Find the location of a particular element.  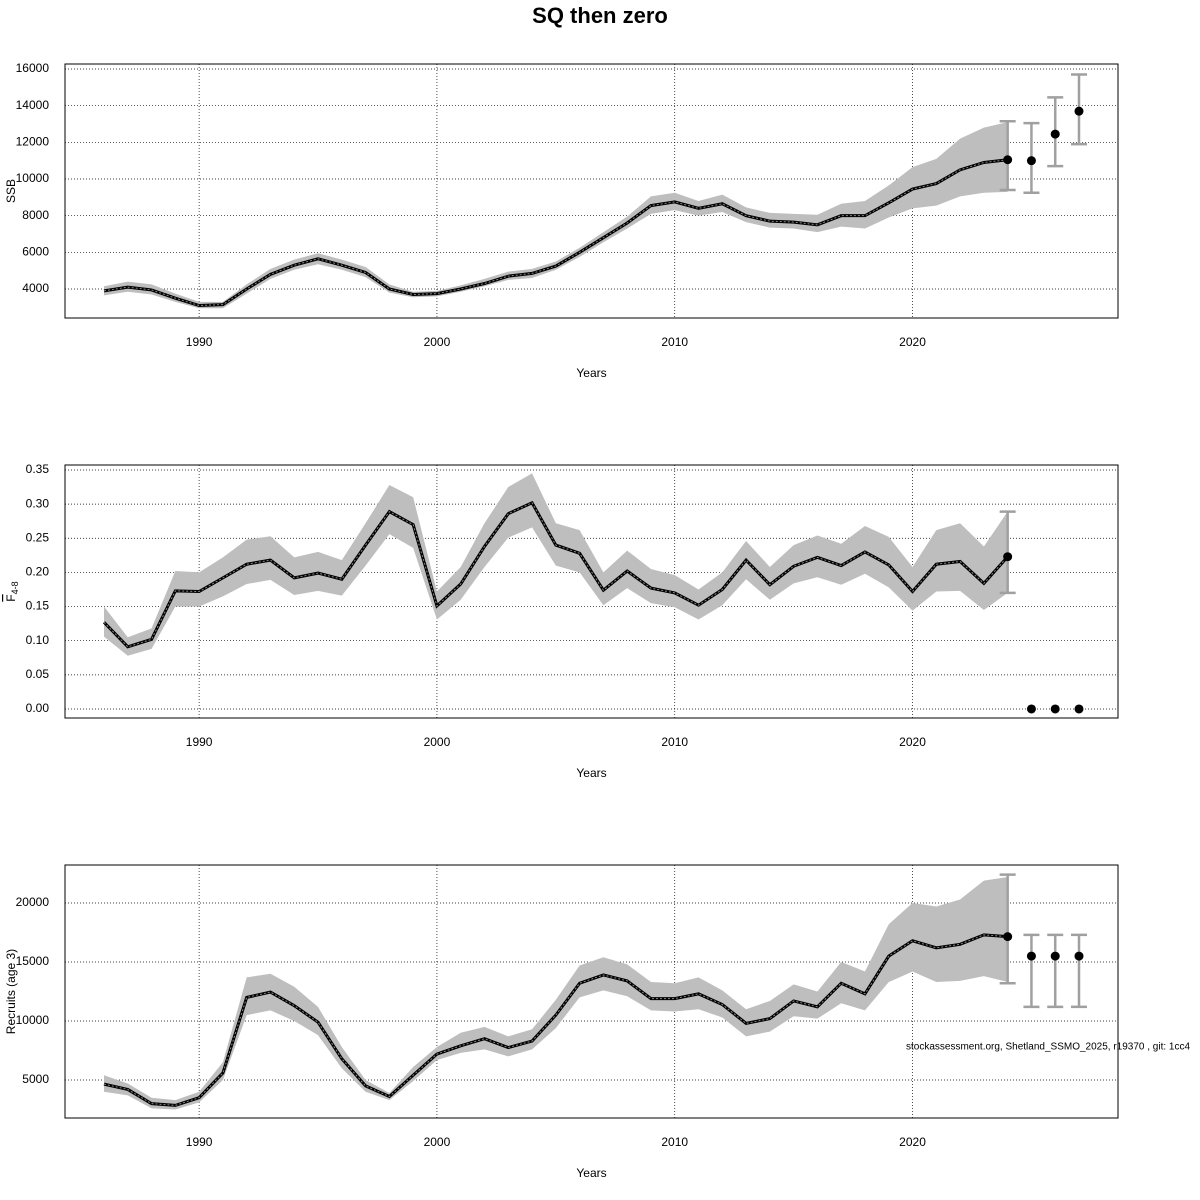

y-tick-label: 8000 is located at coordinates (35, 215).